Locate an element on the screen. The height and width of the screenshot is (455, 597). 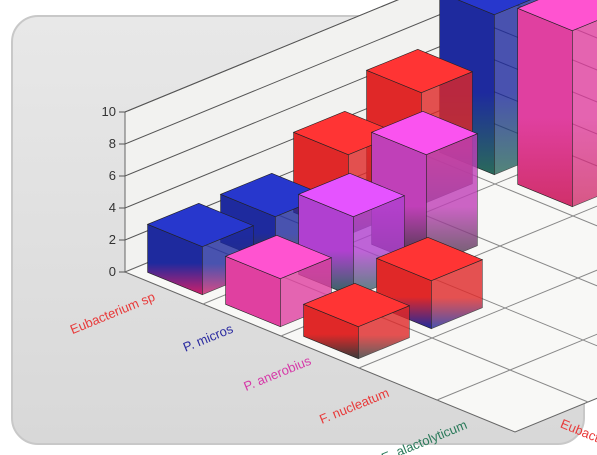
z-tick-label: 0 is located at coordinates (112, 271).